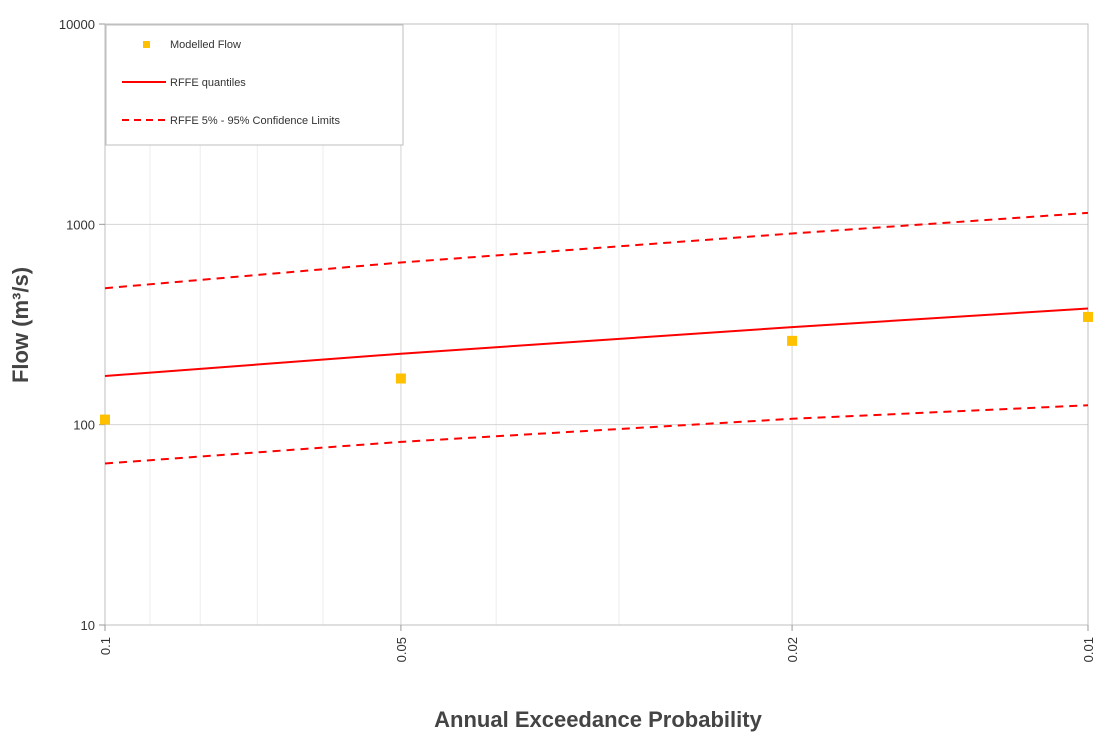 This screenshot has height=743, width=1093. What do you see at coordinates (1087, 649) in the screenshot?
I see `x-tick-label: 0.01` at bounding box center [1087, 649].